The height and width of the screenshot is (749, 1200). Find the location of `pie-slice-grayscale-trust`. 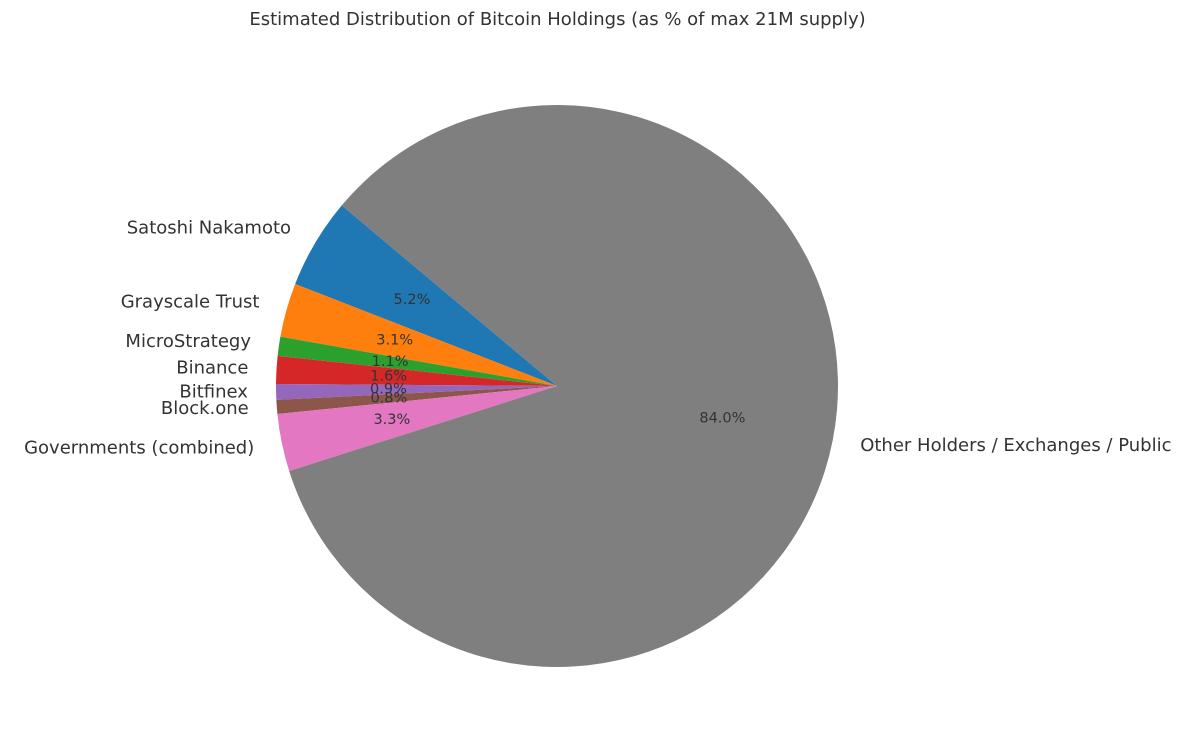

pie-slice-grayscale-trust is located at coordinates (418, 335).